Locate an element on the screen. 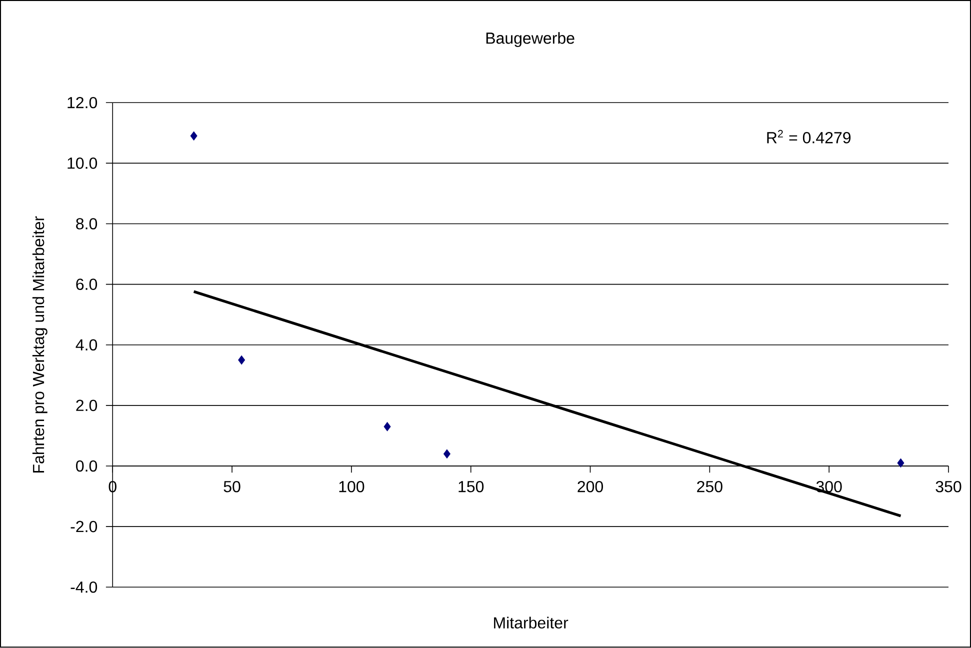  x-tick-label: 250 is located at coordinates (709, 486).